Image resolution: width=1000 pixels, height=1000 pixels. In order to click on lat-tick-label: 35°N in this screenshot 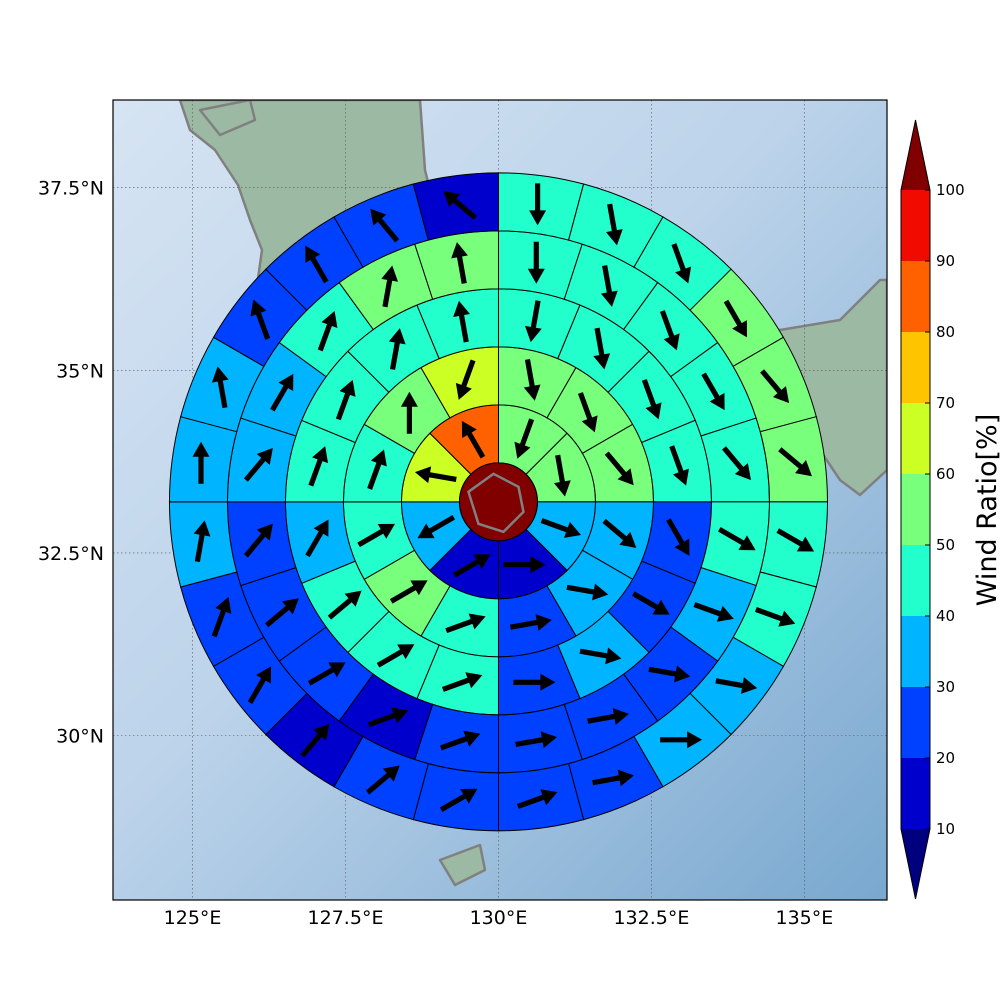, I will do `click(80, 371)`.